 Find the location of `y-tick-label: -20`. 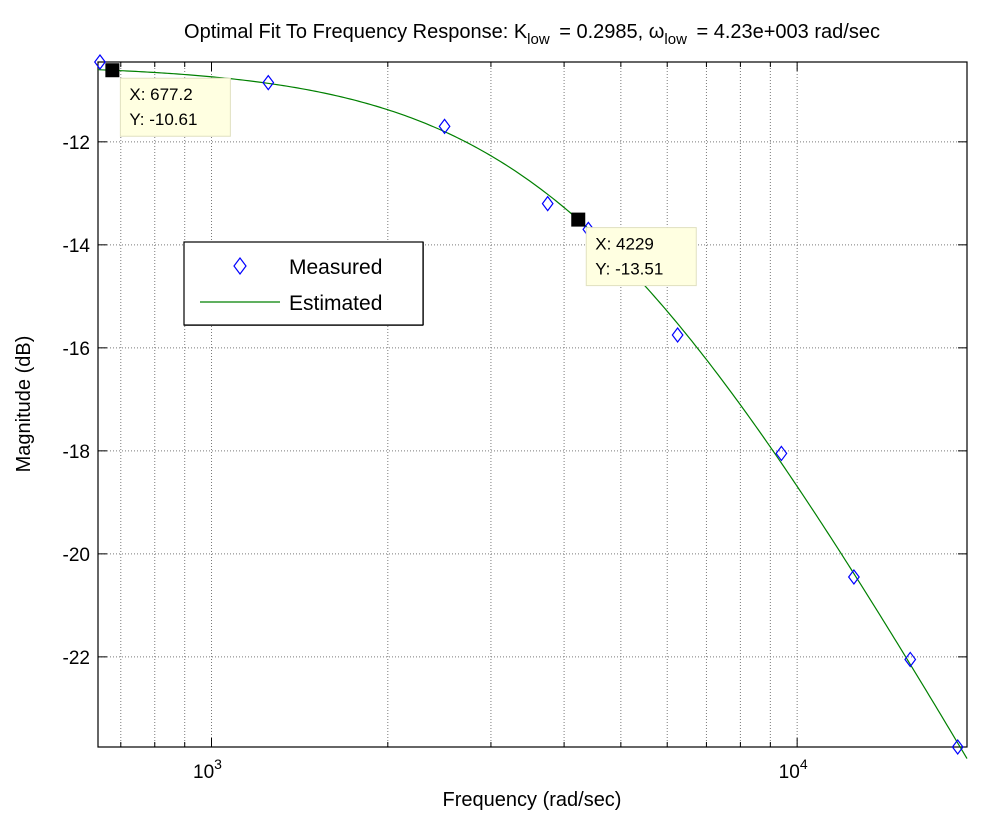

y-tick-label: -20 is located at coordinates (76, 555).